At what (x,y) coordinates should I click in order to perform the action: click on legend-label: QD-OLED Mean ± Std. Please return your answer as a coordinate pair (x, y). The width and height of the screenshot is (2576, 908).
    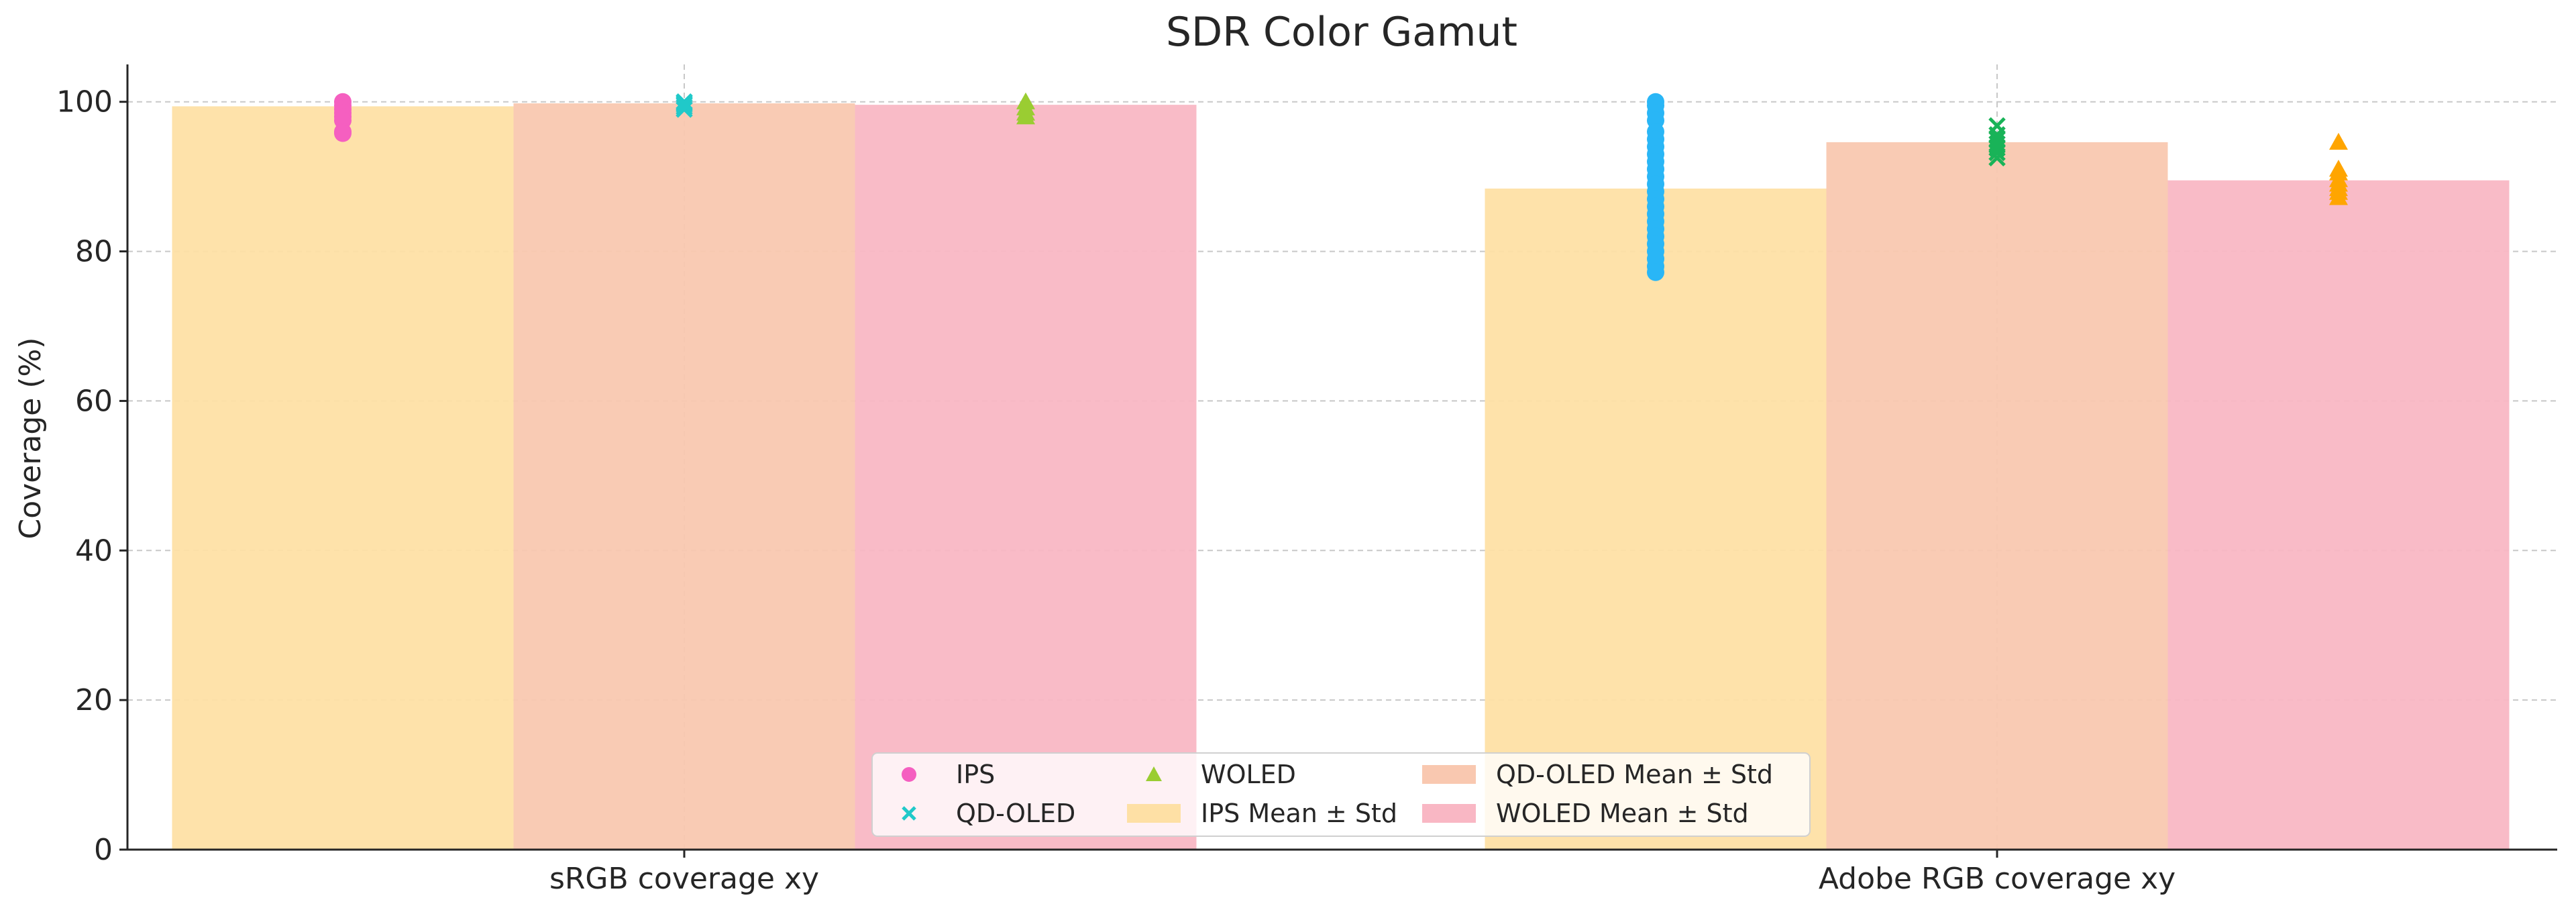
    Looking at the image, I should click on (1634, 774).